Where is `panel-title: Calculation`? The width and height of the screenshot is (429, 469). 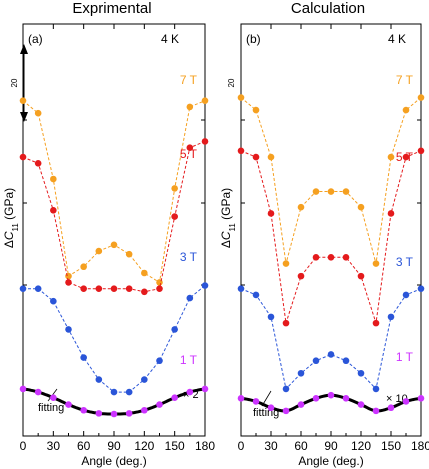
panel-title: Calculation is located at coordinates (328, 8).